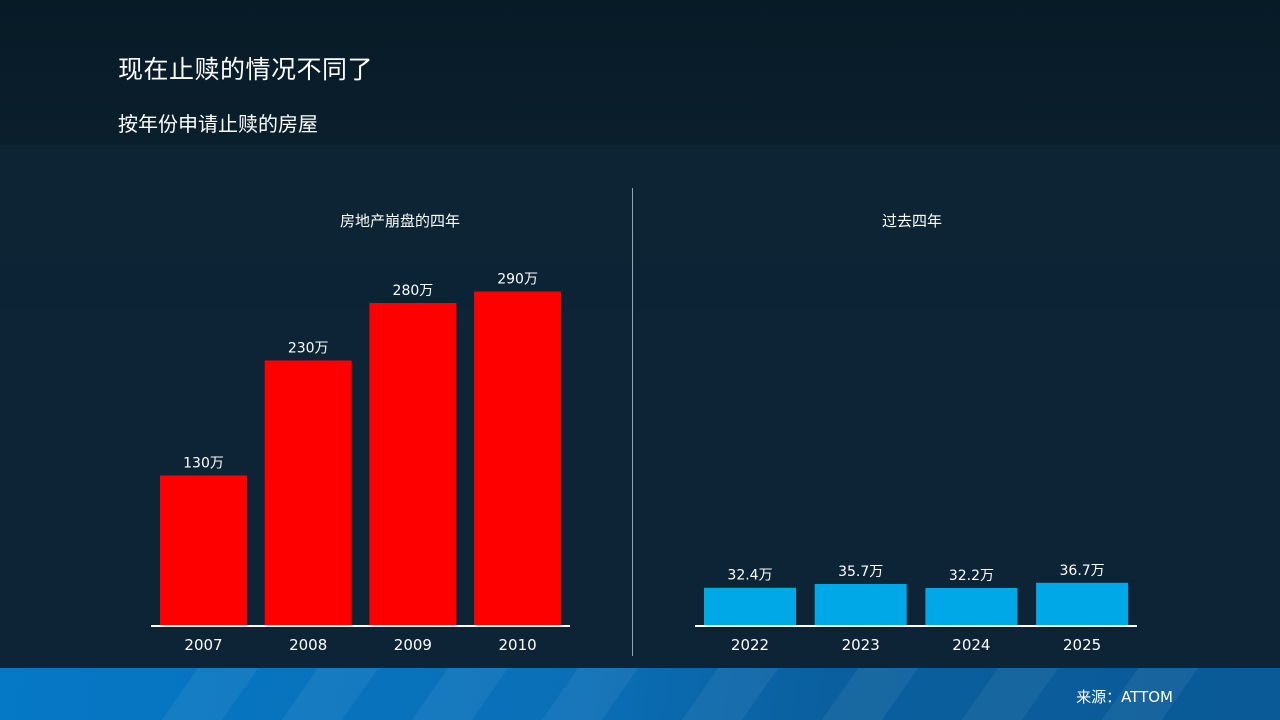 The width and height of the screenshot is (1280, 720). I want to click on chart-0-tick-label-2007: 2007, so click(203, 645).